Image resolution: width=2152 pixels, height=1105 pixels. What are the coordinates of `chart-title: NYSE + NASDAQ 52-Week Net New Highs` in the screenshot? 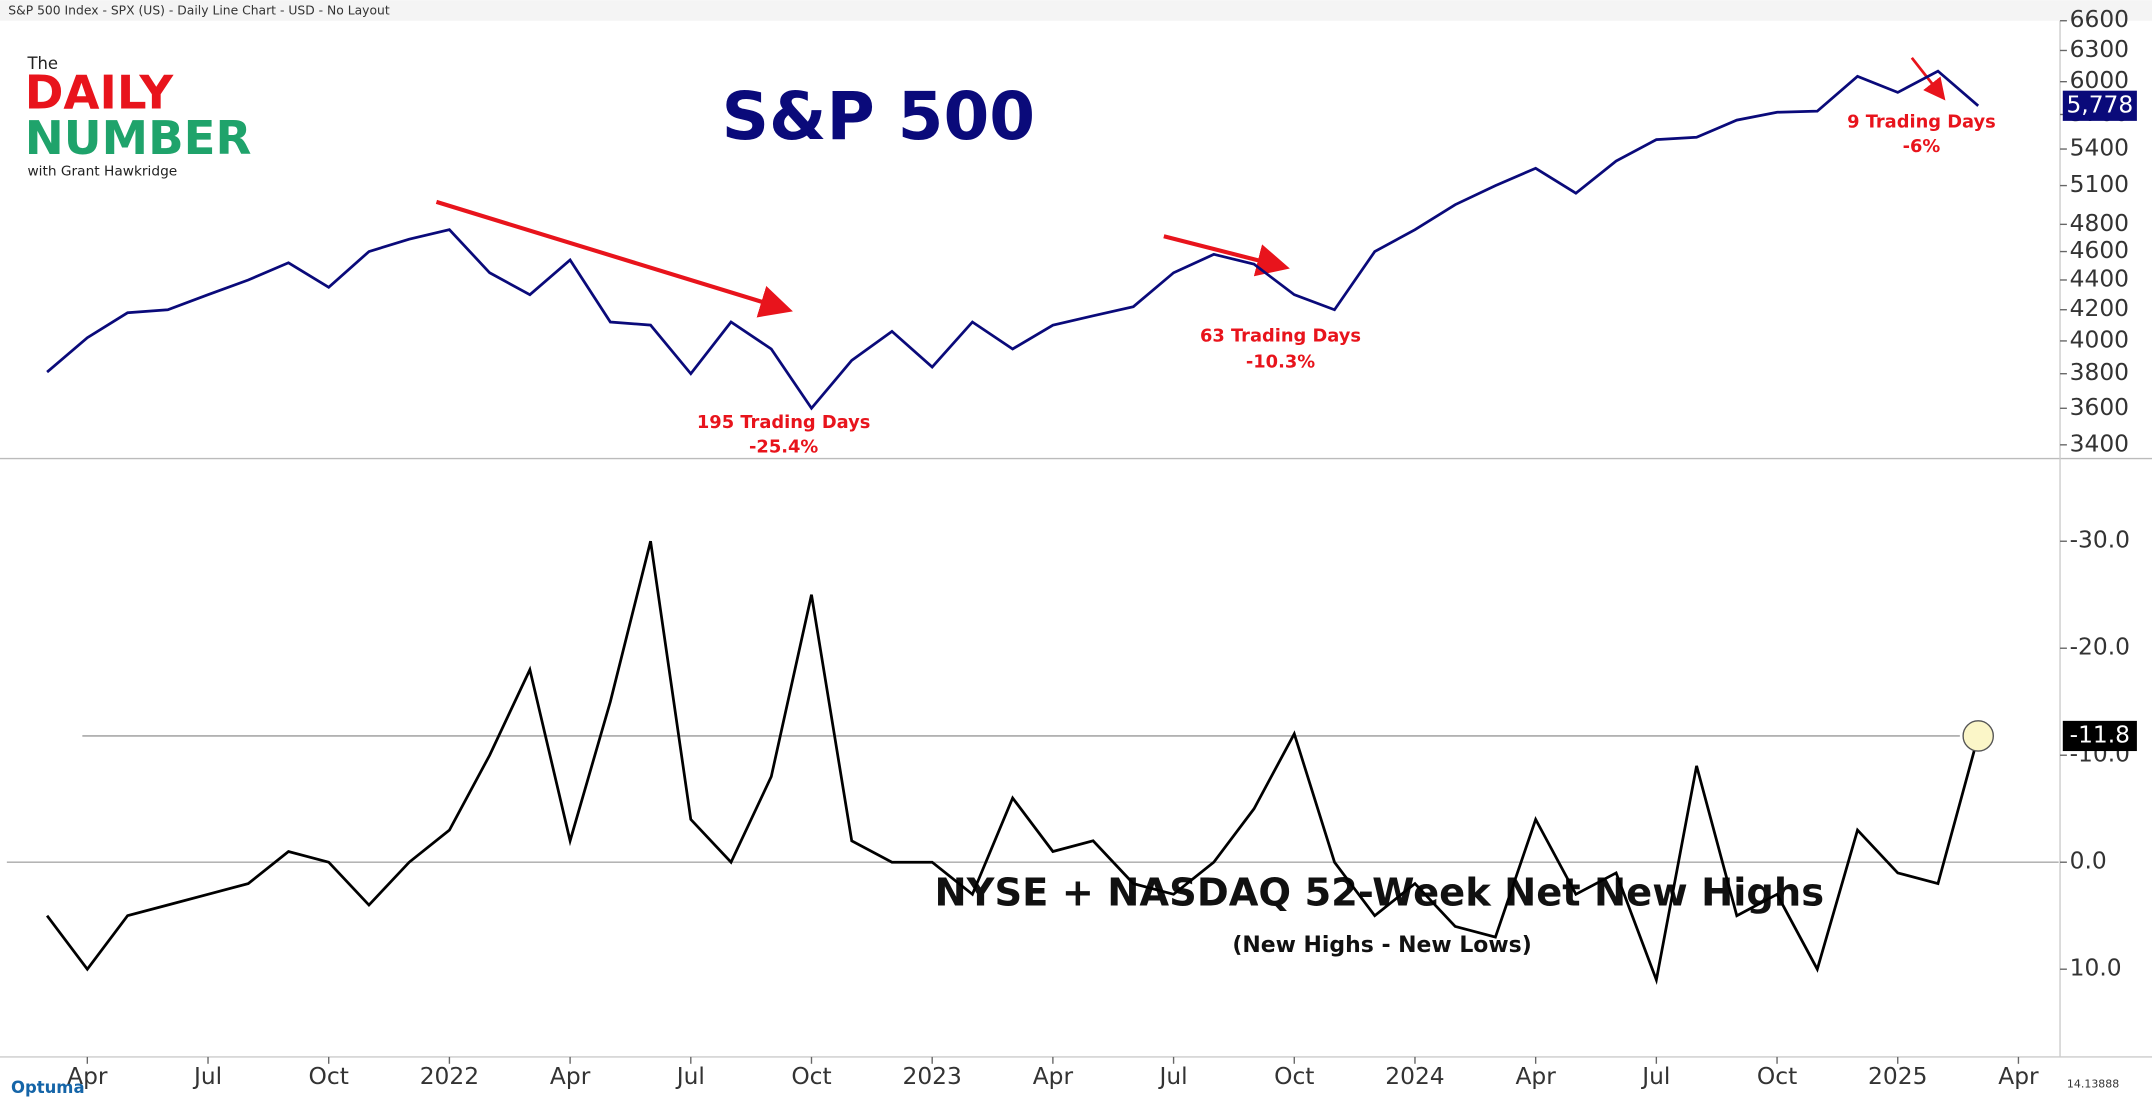 It's located at (1380, 892).